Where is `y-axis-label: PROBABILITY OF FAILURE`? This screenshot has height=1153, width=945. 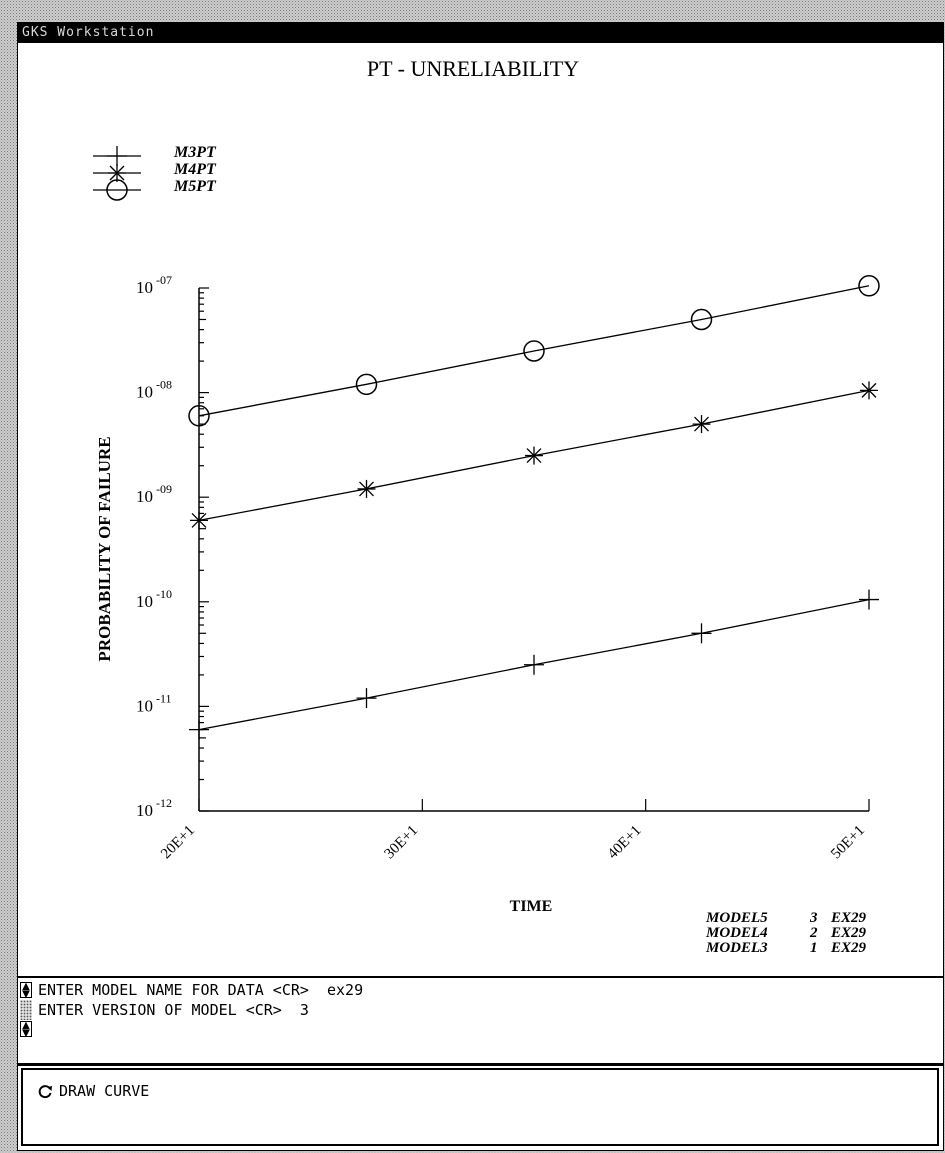 y-axis-label: PROBABILITY OF FAILURE is located at coordinates (104, 548).